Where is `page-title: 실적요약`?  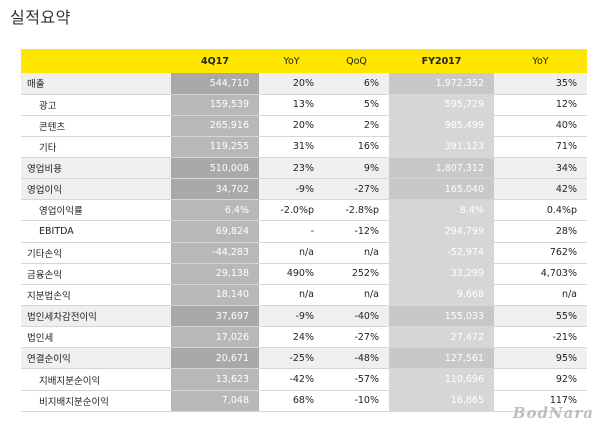
page-title: 실적요약 is located at coordinates (40, 17).